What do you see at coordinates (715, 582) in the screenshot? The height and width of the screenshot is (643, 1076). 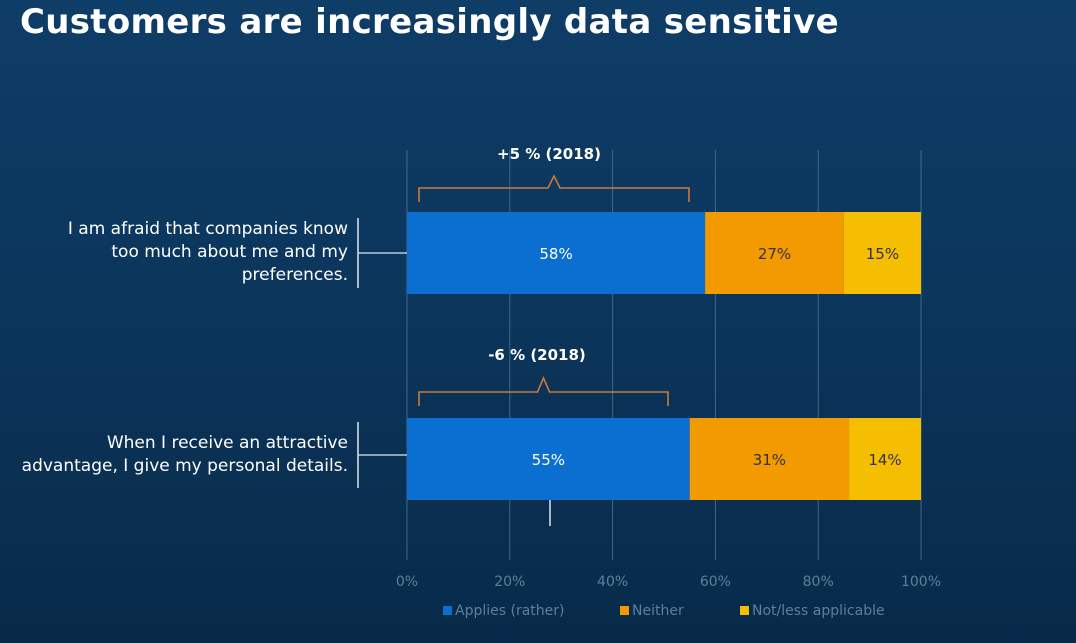 I see `x-tick-label: 60%` at bounding box center [715, 582].